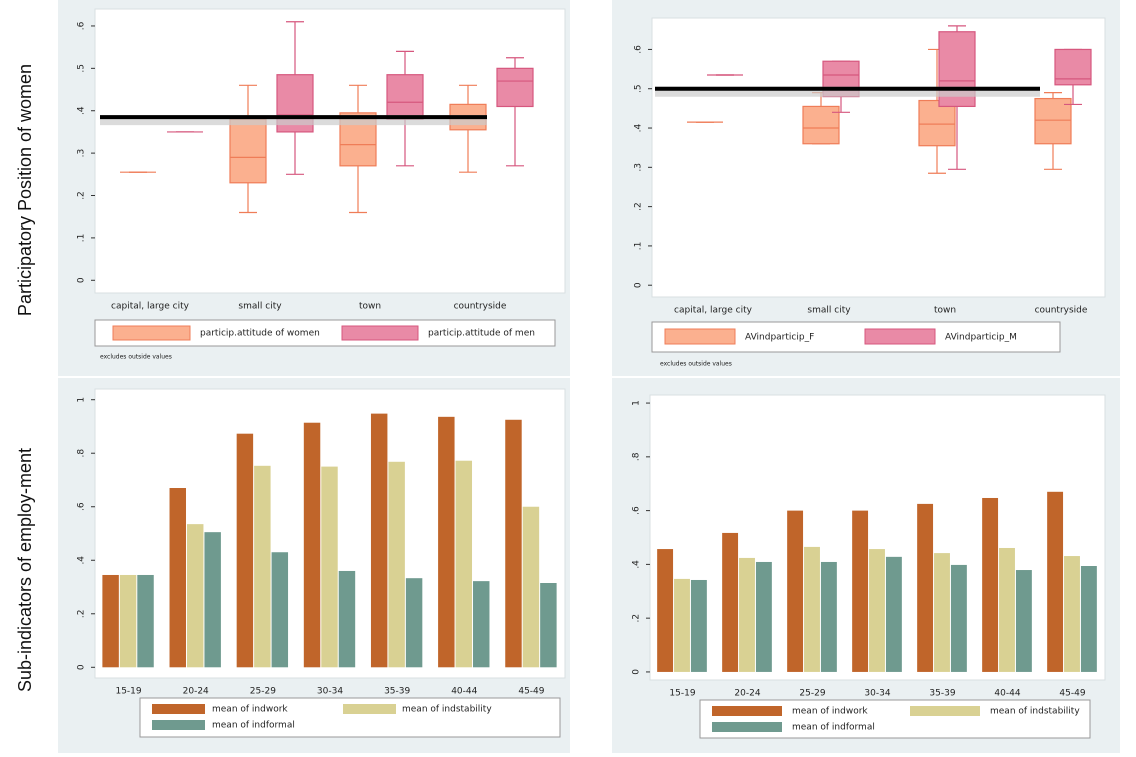 This screenshot has height=757, width=1136. I want to click on side-label: Participatory Position of women, so click(25, 190).